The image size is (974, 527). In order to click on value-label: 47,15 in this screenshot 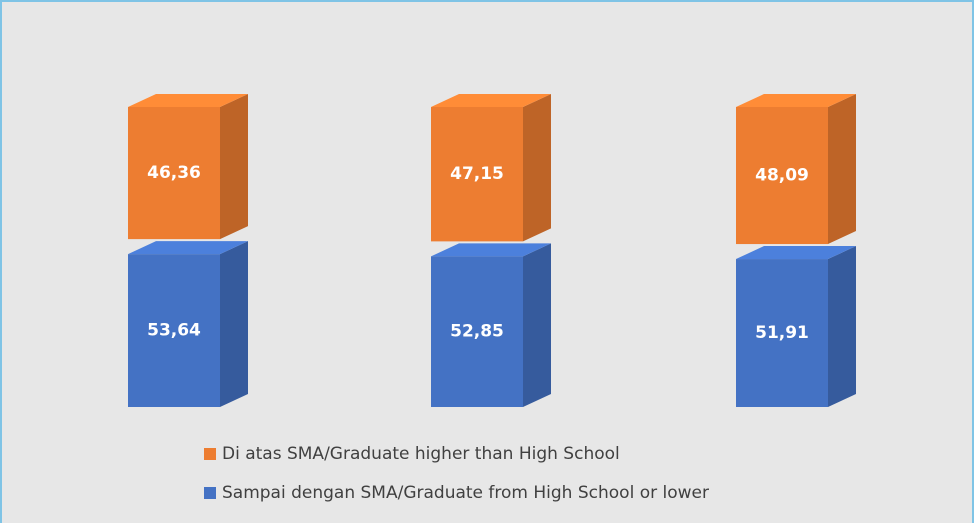, I will do `click(477, 174)`.